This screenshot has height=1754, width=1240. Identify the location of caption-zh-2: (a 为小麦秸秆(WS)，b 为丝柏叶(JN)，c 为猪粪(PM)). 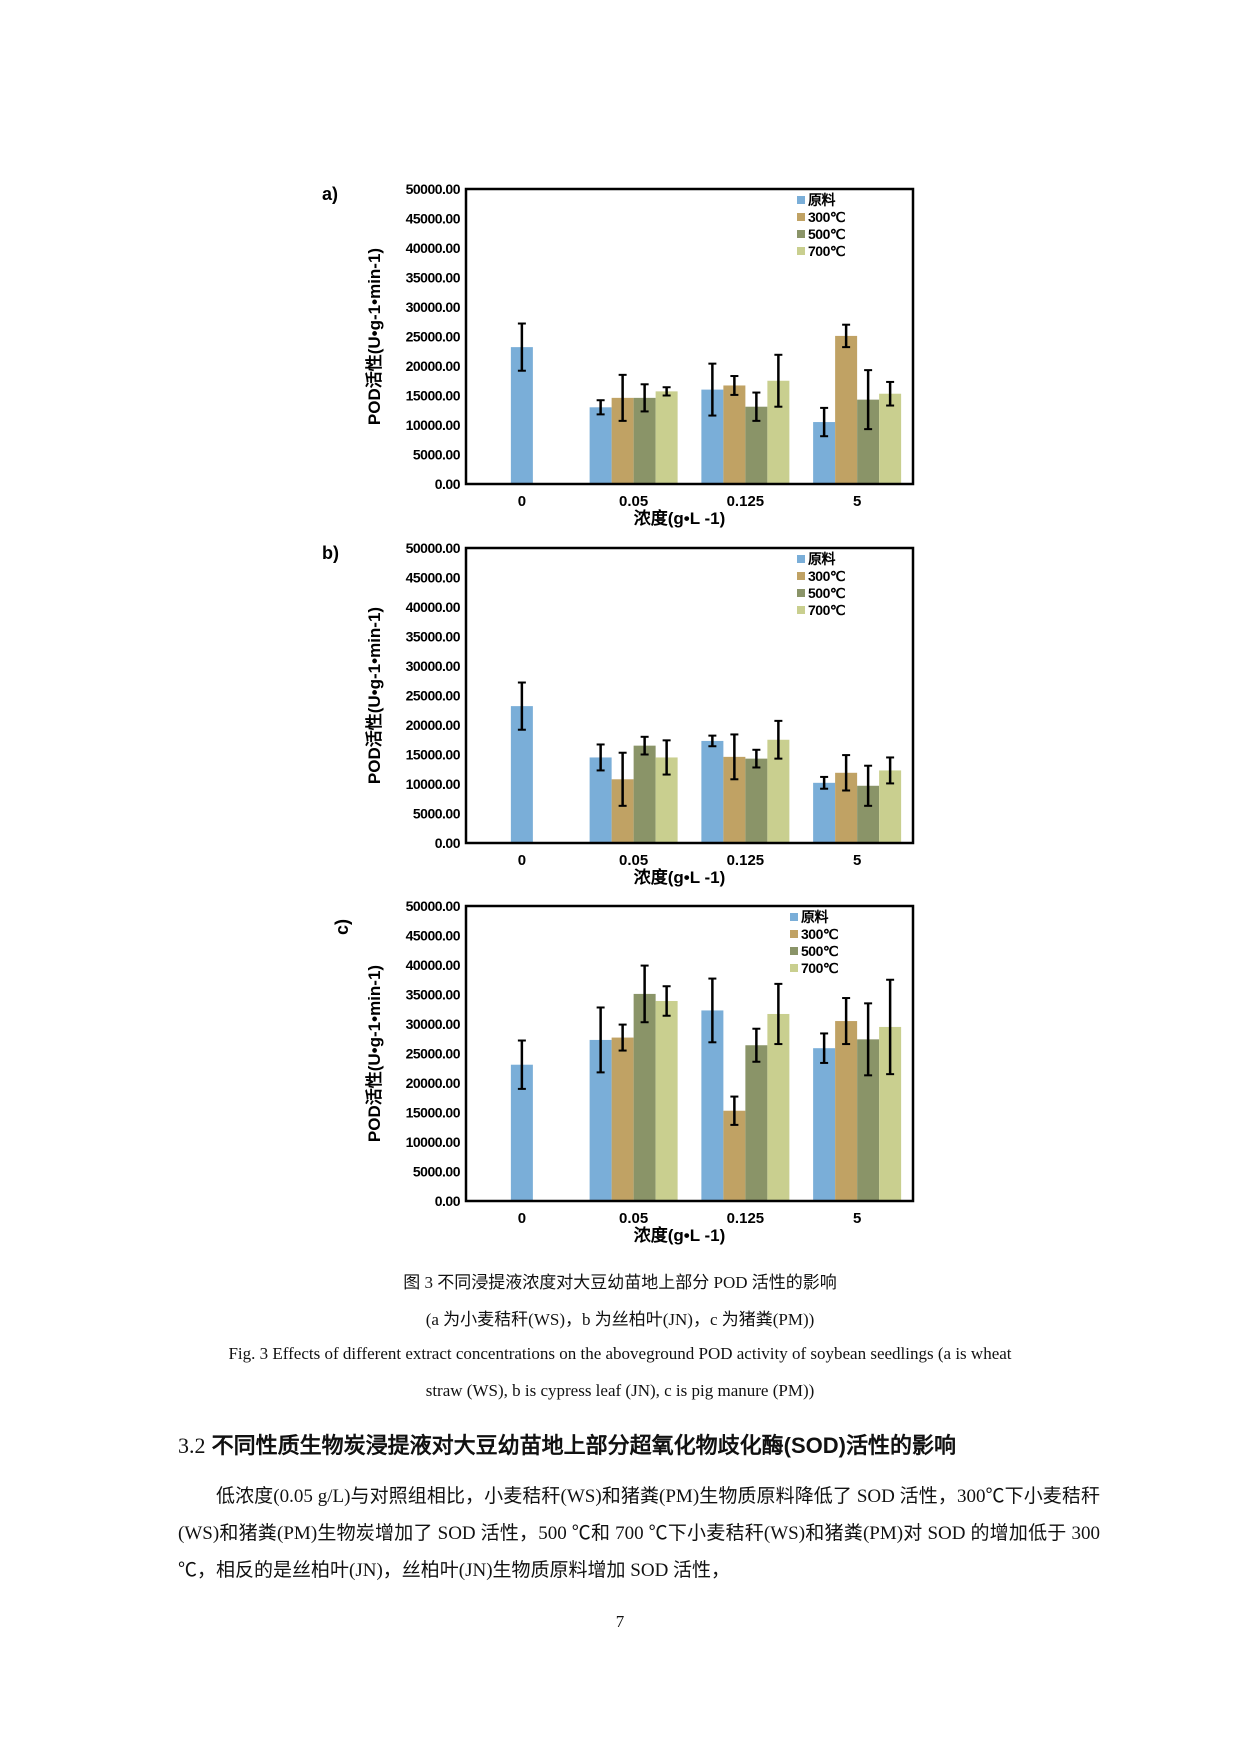
(620, 1319).